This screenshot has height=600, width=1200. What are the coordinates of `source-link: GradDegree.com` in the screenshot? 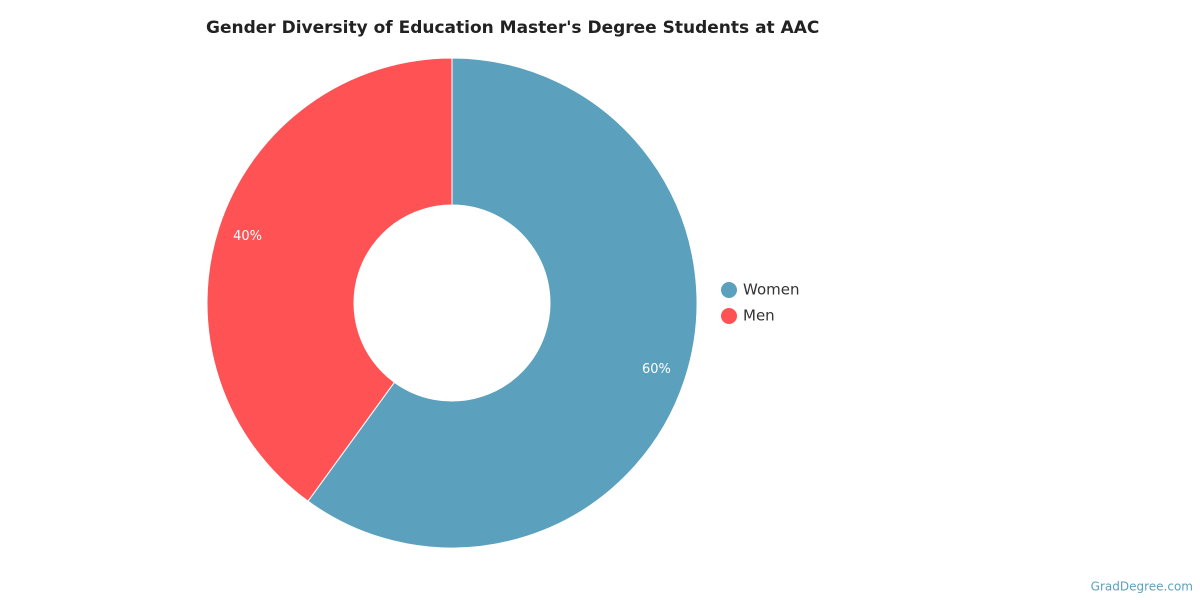 It's located at (1142, 587).